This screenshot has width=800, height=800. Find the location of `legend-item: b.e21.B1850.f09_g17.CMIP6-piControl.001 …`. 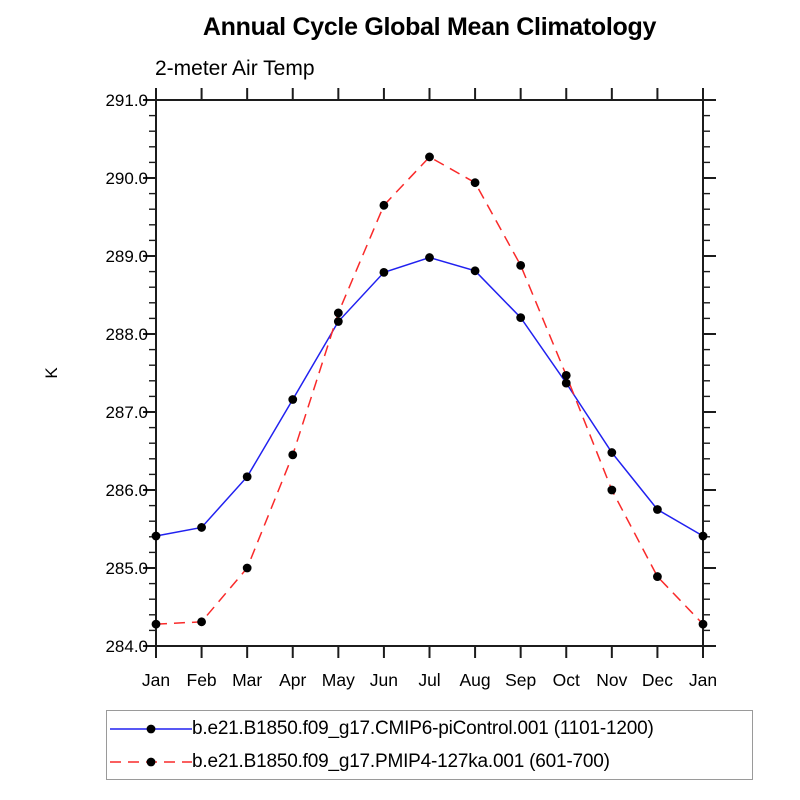

legend-item: b.e21.B1850.f09_g17.CMIP6-piControl.001 … is located at coordinates (431, 728).